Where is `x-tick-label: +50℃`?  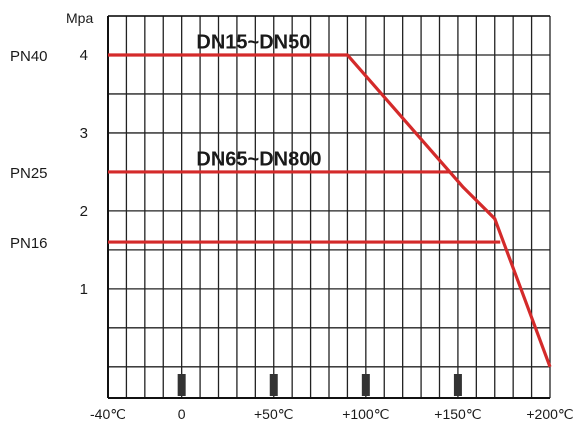 x-tick-label: +50℃ is located at coordinates (273, 414).